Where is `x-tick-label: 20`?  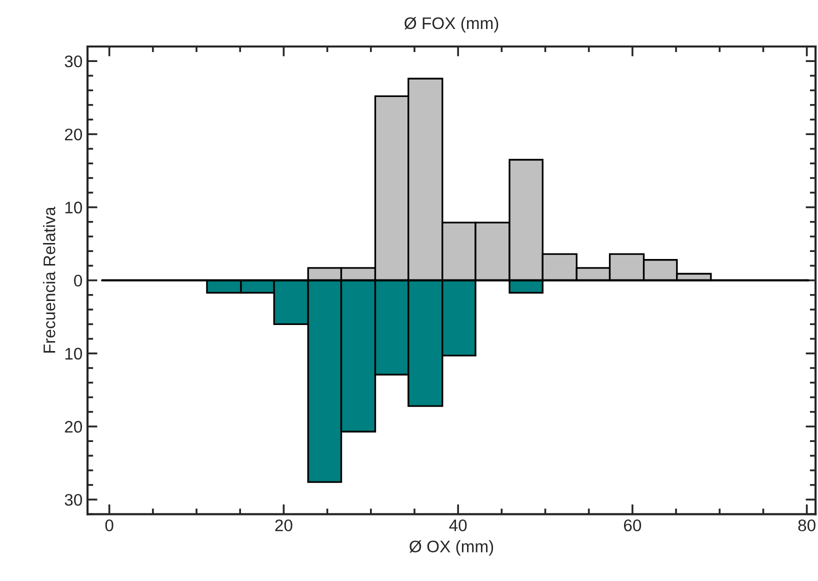 x-tick-label: 20 is located at coordinates (283, 525).